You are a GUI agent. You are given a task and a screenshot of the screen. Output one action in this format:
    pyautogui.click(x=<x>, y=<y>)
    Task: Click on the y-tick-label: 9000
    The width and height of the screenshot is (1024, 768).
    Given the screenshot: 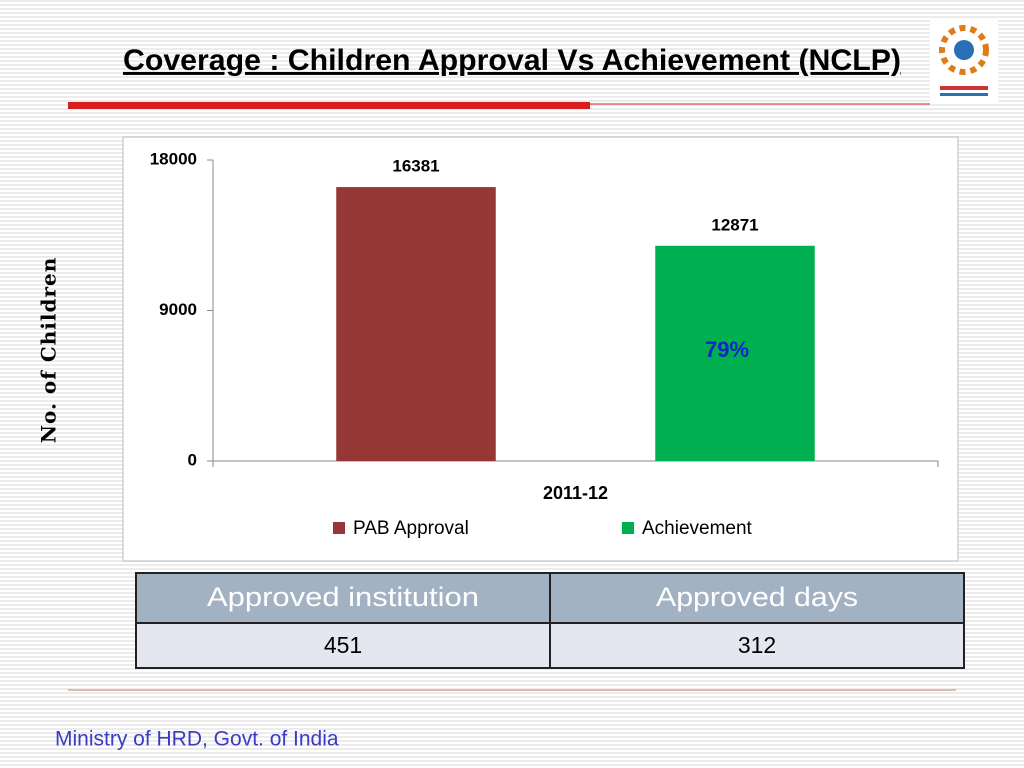 What is the action you would take?
    pyautogui.click(x=178, y=309)
    